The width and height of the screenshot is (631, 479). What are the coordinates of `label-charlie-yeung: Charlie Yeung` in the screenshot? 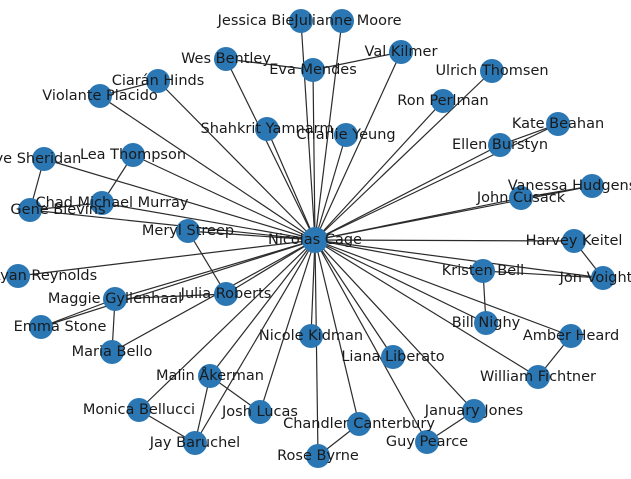 It's located at (345, 135).